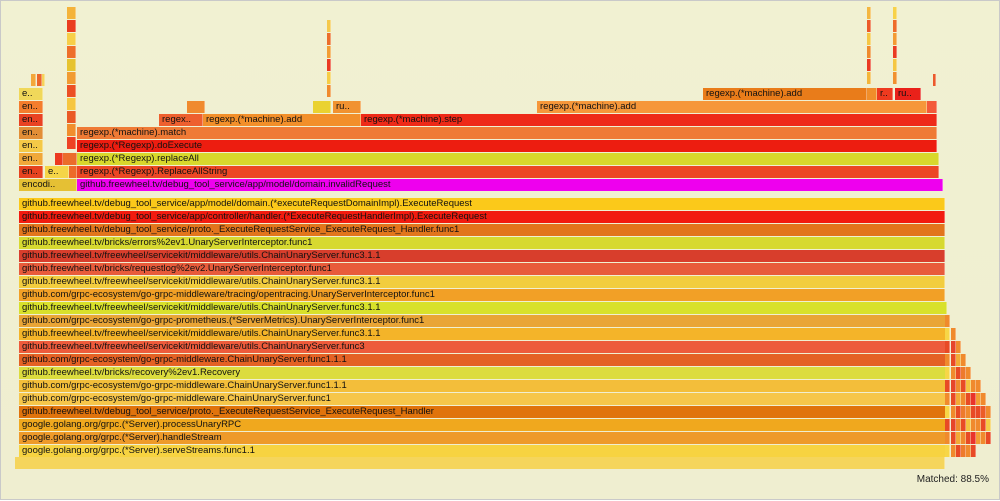  Describe the element at coordinates (31, 94) in the screenshot. I see `flame-frame-e-top: e..` at that location.